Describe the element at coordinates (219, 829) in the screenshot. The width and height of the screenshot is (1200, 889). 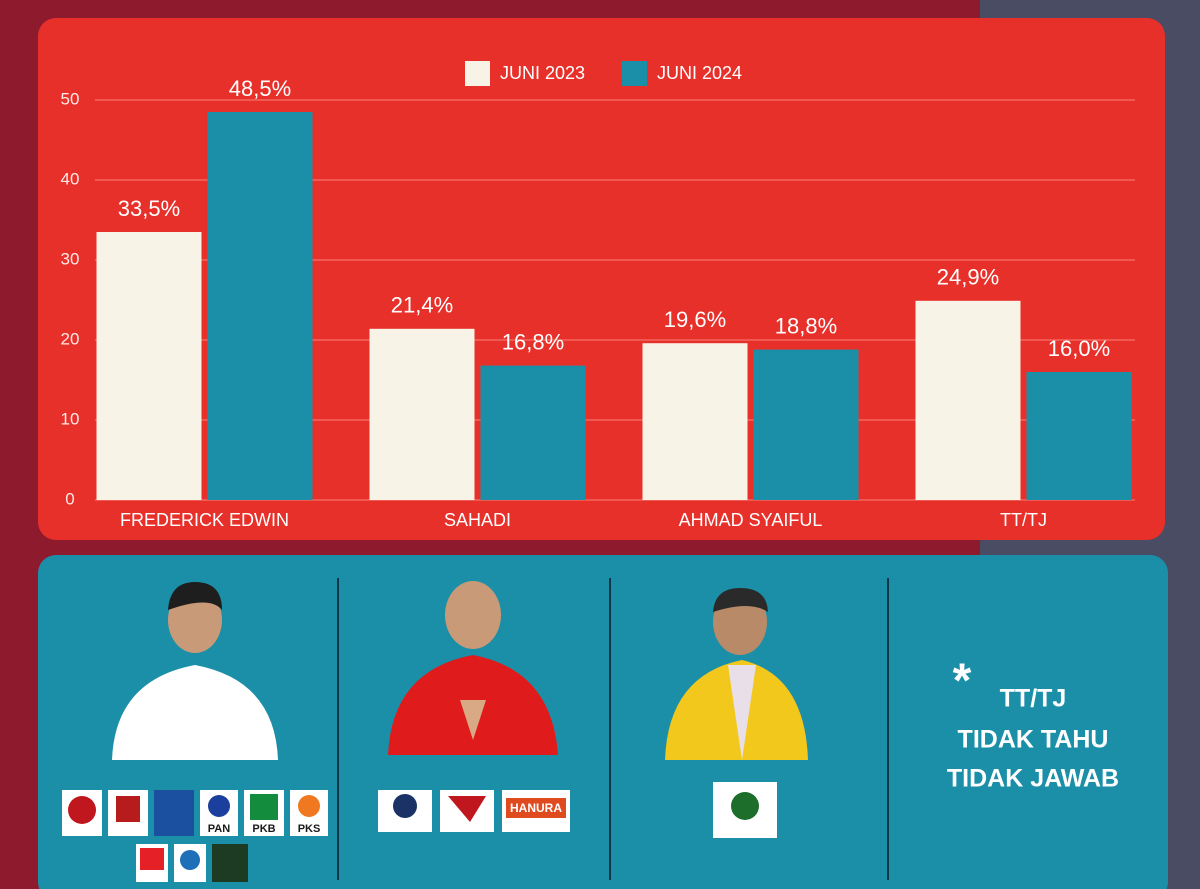
I see `logo-label: PAN` at that location.